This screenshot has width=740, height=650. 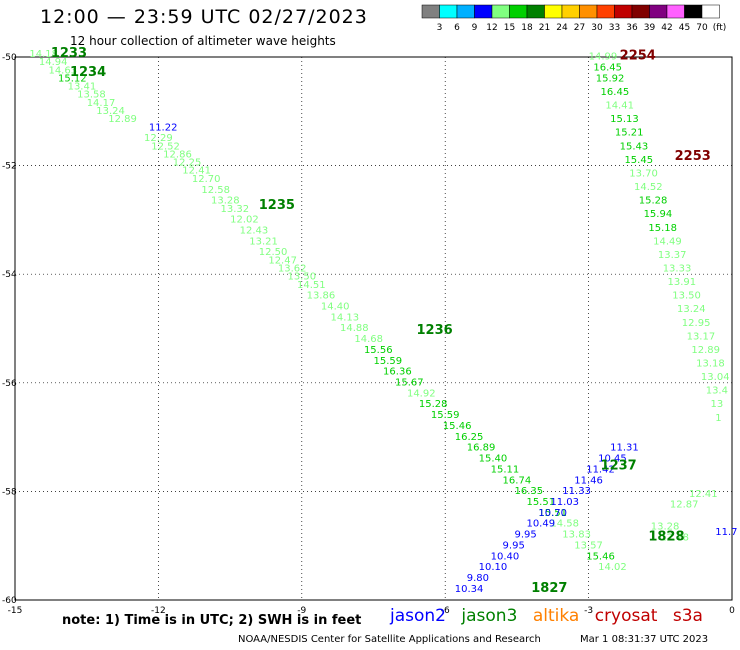 I want to click on colorbar-label: 9, so click(x=475, y=28).